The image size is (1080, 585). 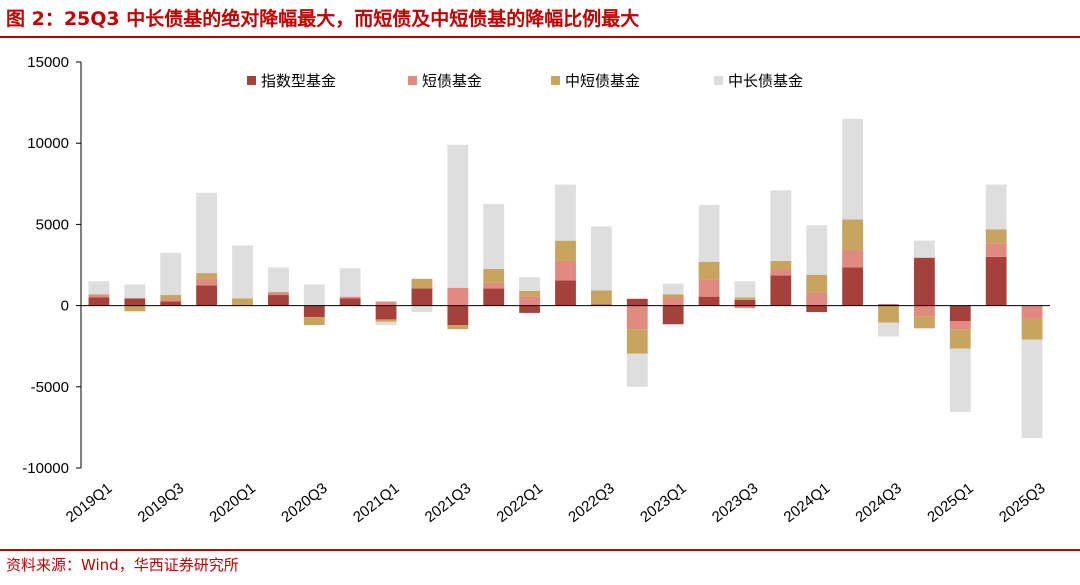 What do you see at coordinates (52, 224) in the screenshot?
I see `y-tick-label: 5000` at bounding box center [52, 224].